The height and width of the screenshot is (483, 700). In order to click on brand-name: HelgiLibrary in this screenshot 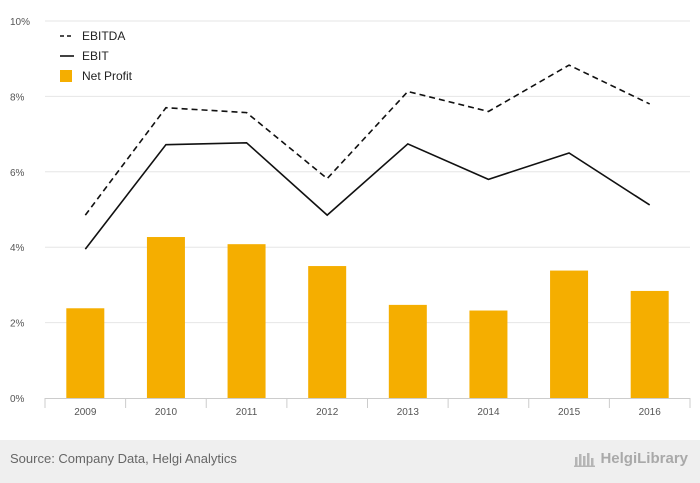, I will do `click(644, 458)`.